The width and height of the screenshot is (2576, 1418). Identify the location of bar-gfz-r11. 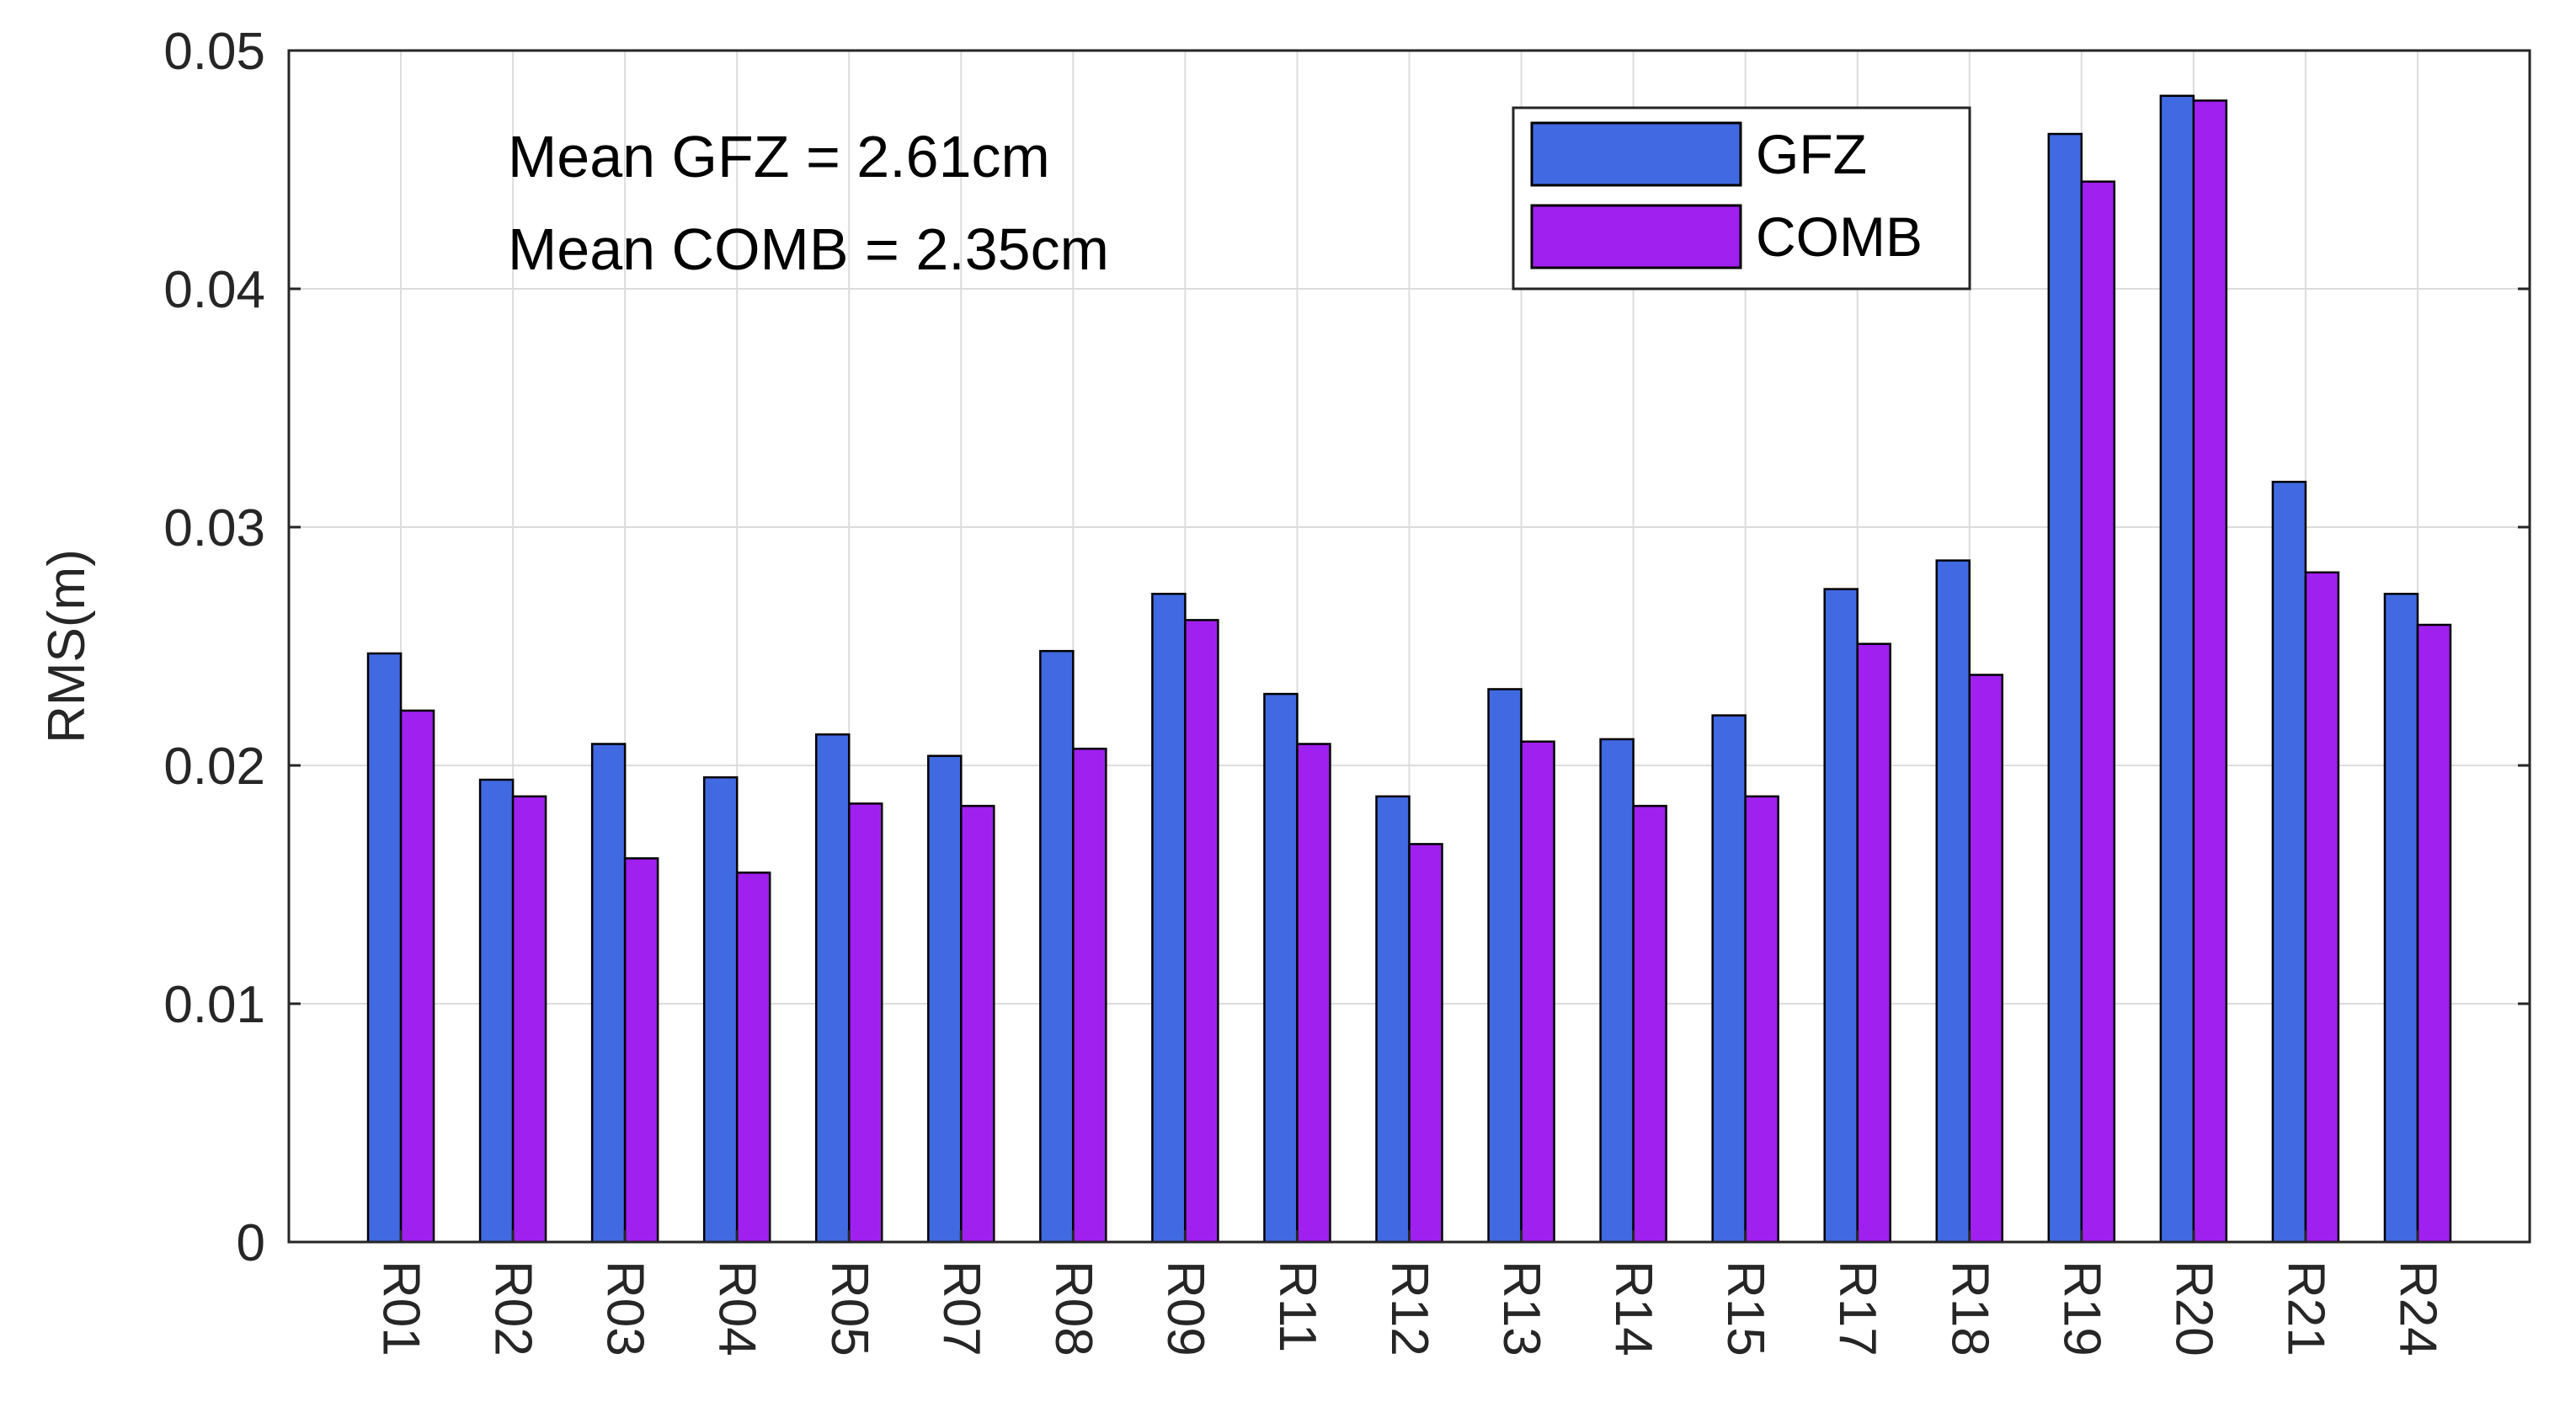
(1281, 968).